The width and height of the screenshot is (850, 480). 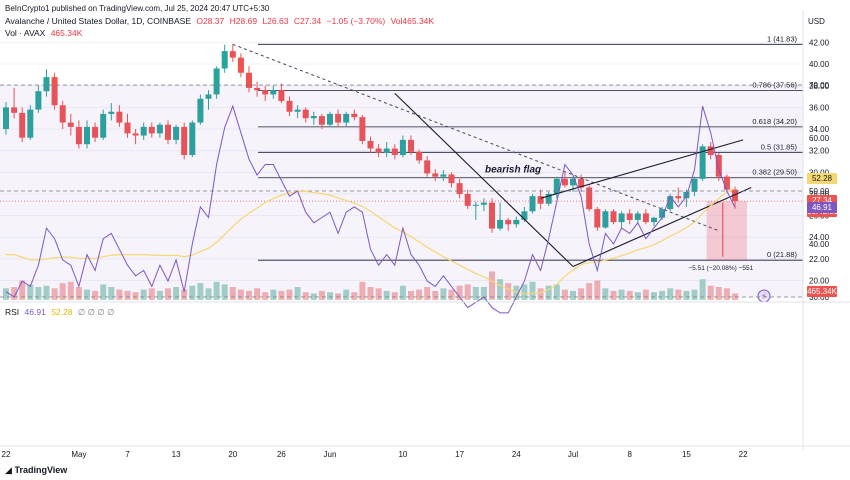 I want to click on time-tick-label: 8, so click(x=629, y=454).